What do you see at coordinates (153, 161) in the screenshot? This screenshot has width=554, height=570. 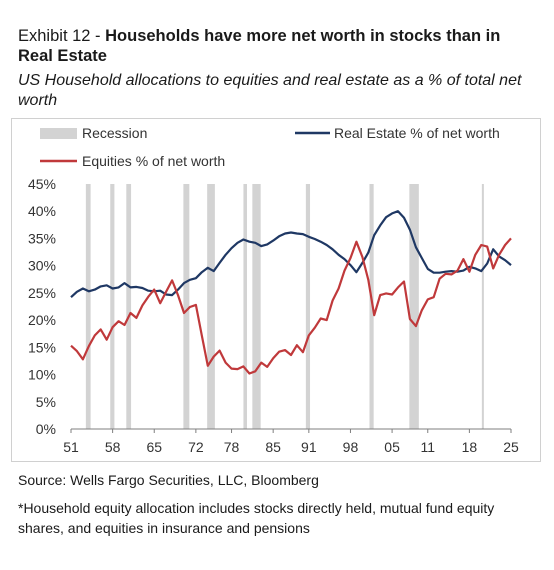 I see `legend-label-equities: Equities % of net worth` at bounding box center [153, 161].